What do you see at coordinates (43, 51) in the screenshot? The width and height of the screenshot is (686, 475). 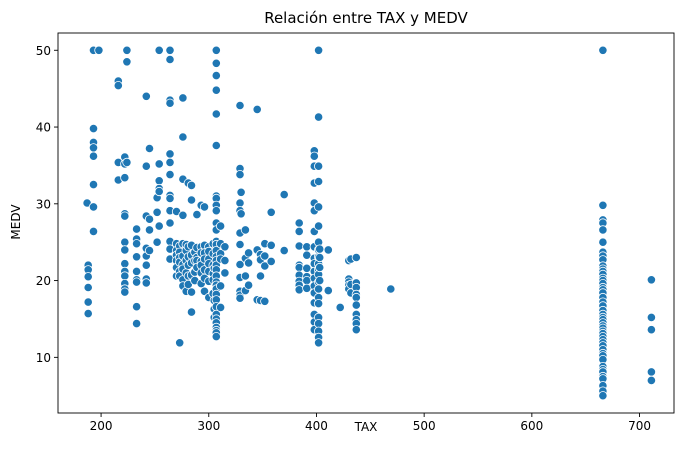 I see `y-tick-label: 50` at bounding box center [43, 51].